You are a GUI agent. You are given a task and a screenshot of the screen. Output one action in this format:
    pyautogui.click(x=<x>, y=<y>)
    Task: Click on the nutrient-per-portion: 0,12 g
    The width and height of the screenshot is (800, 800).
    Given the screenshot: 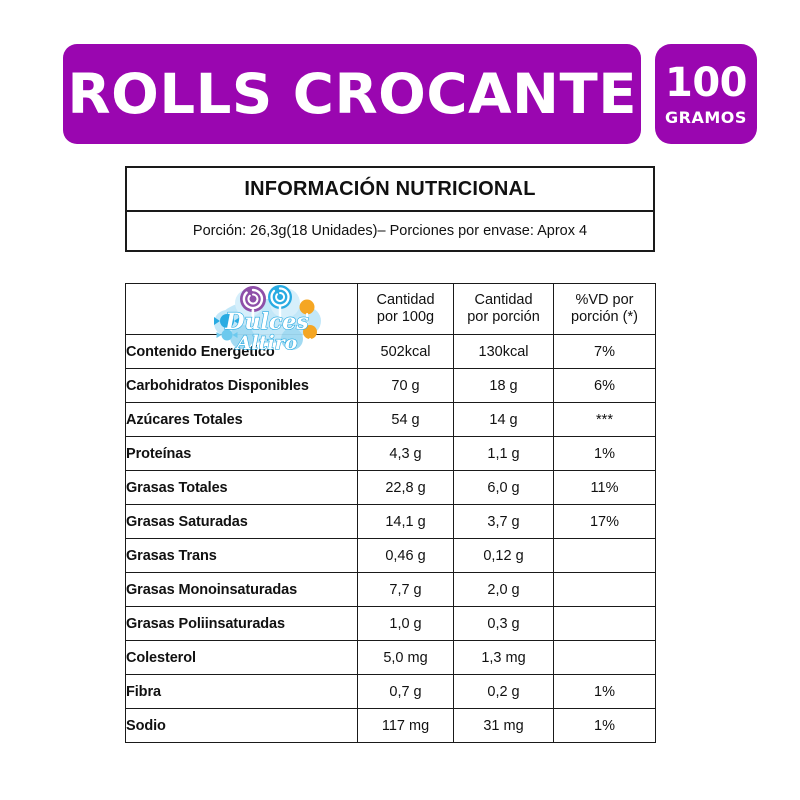 What is the action you would take?
    pyautogui.click(x=503, y=555)
    